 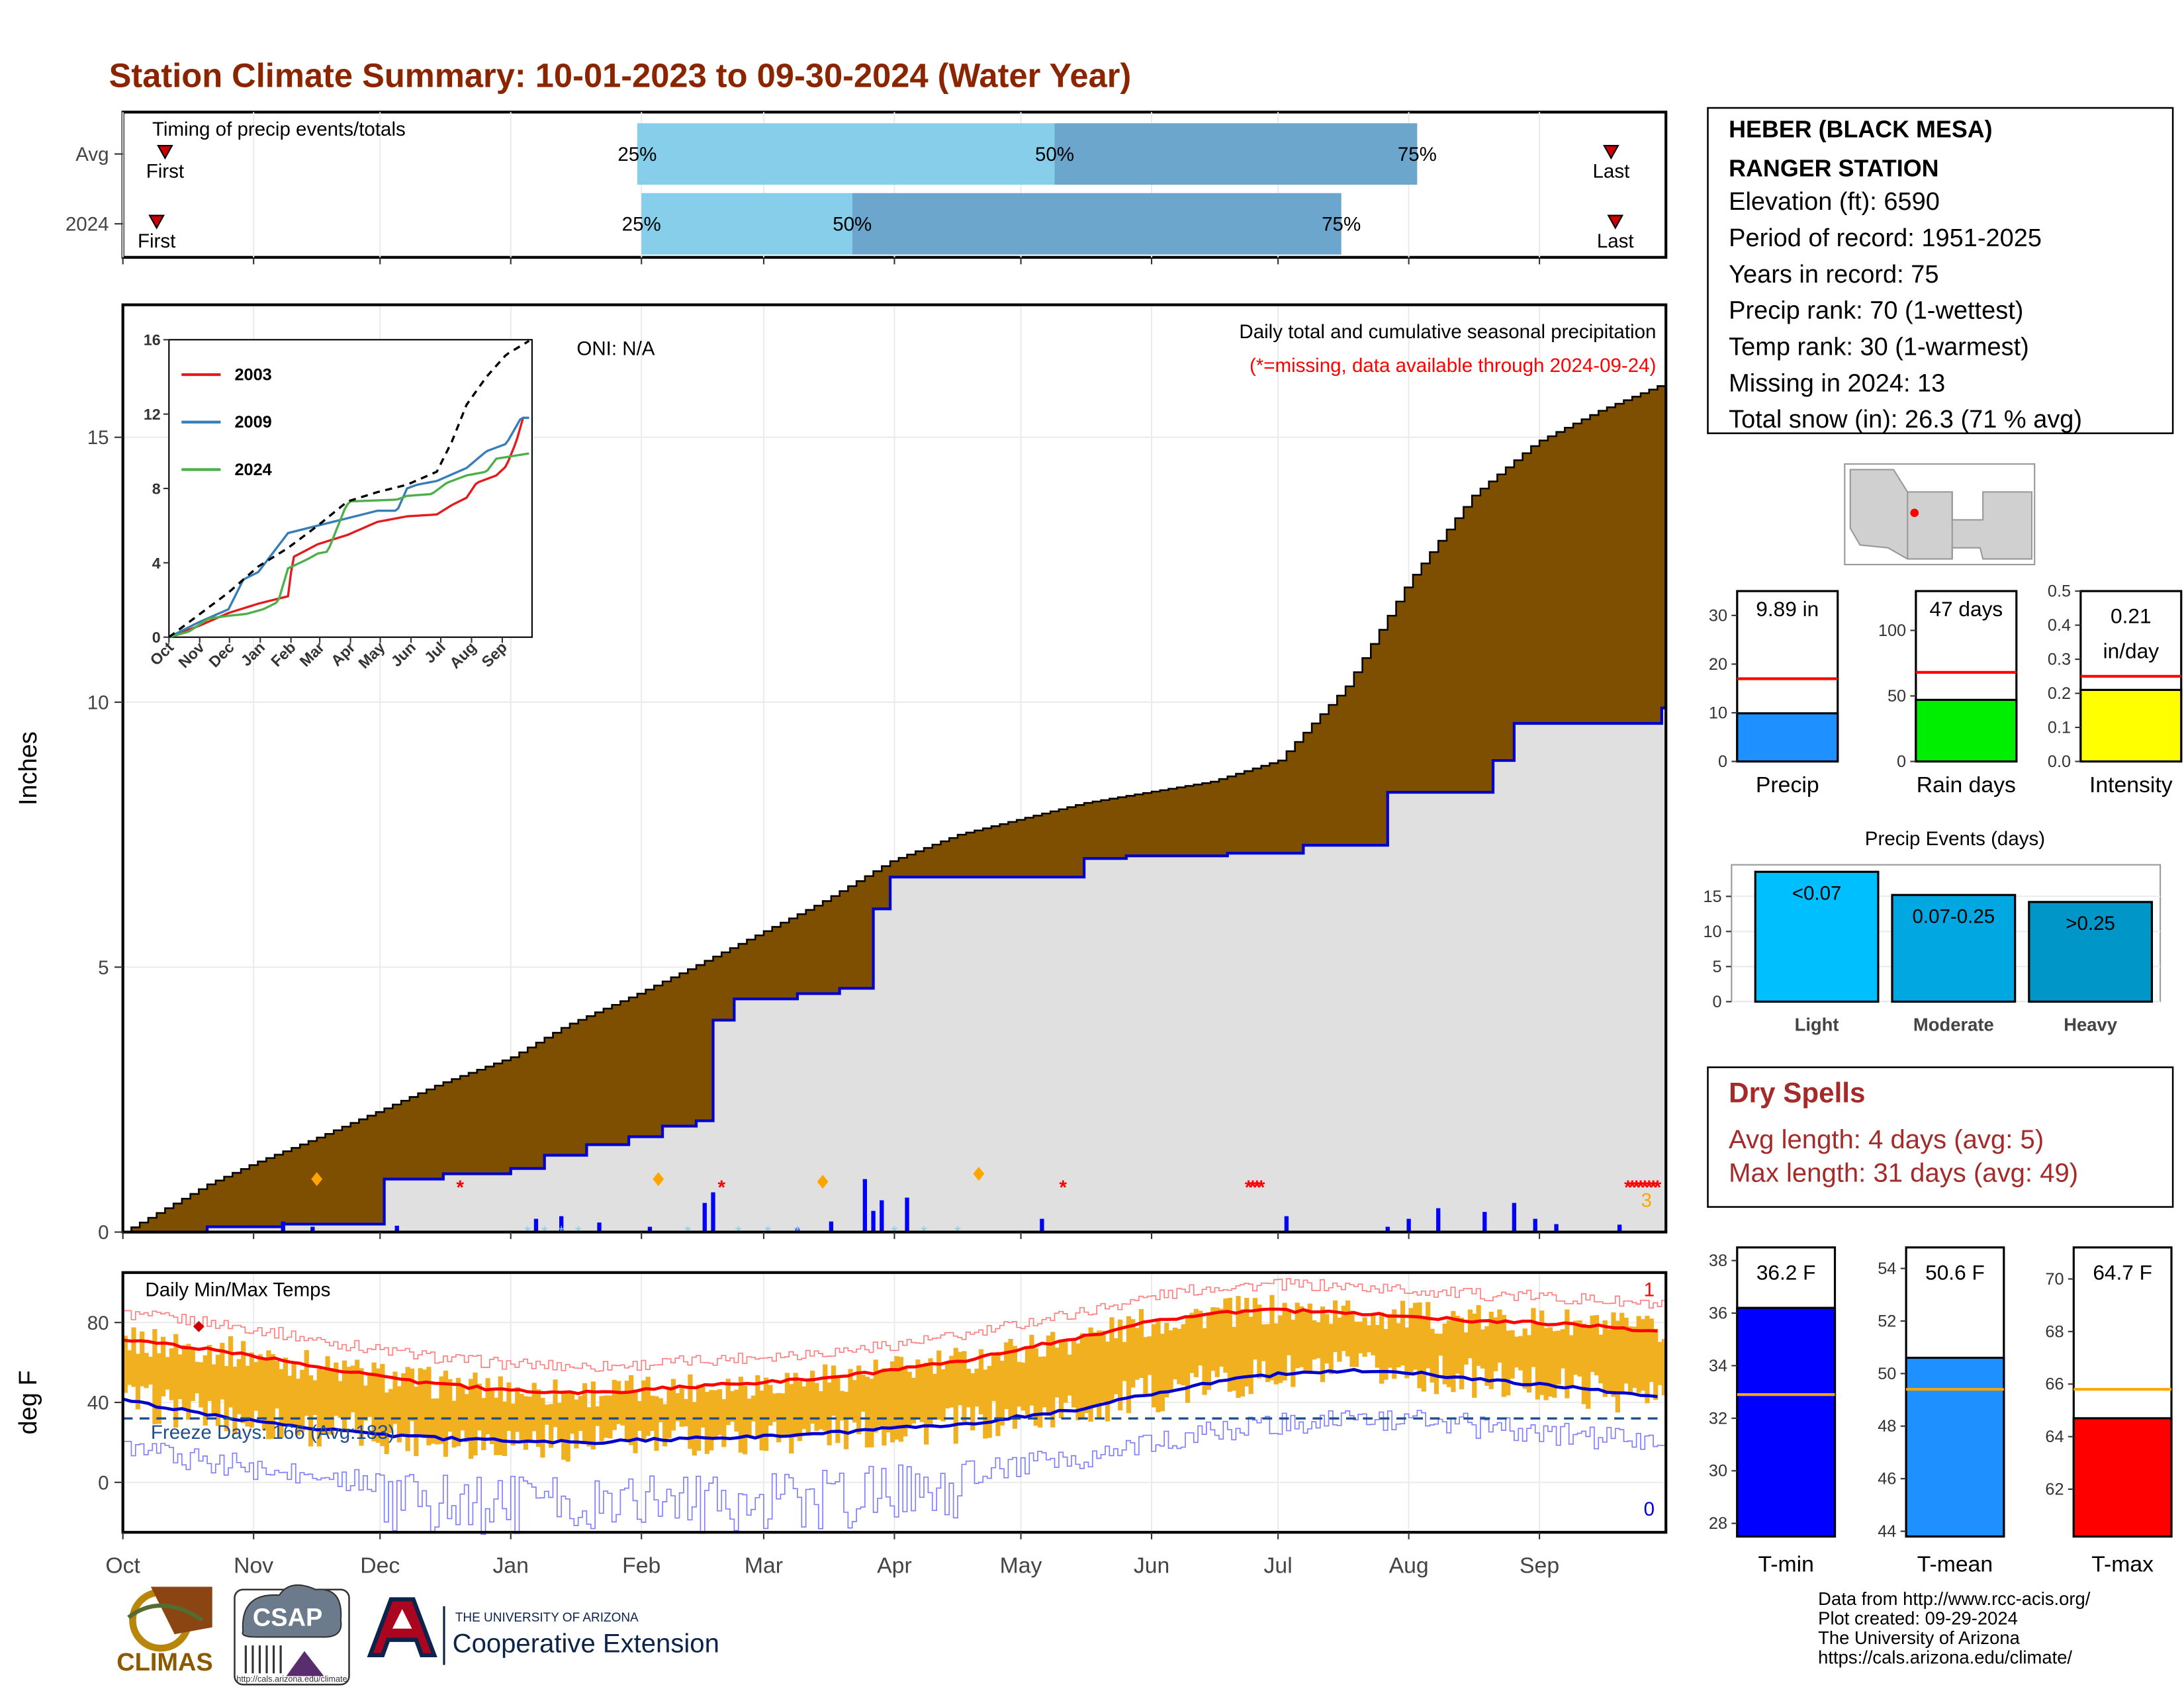 I want to click on inset-legend-label: 2024, so click(x=252, y=470).